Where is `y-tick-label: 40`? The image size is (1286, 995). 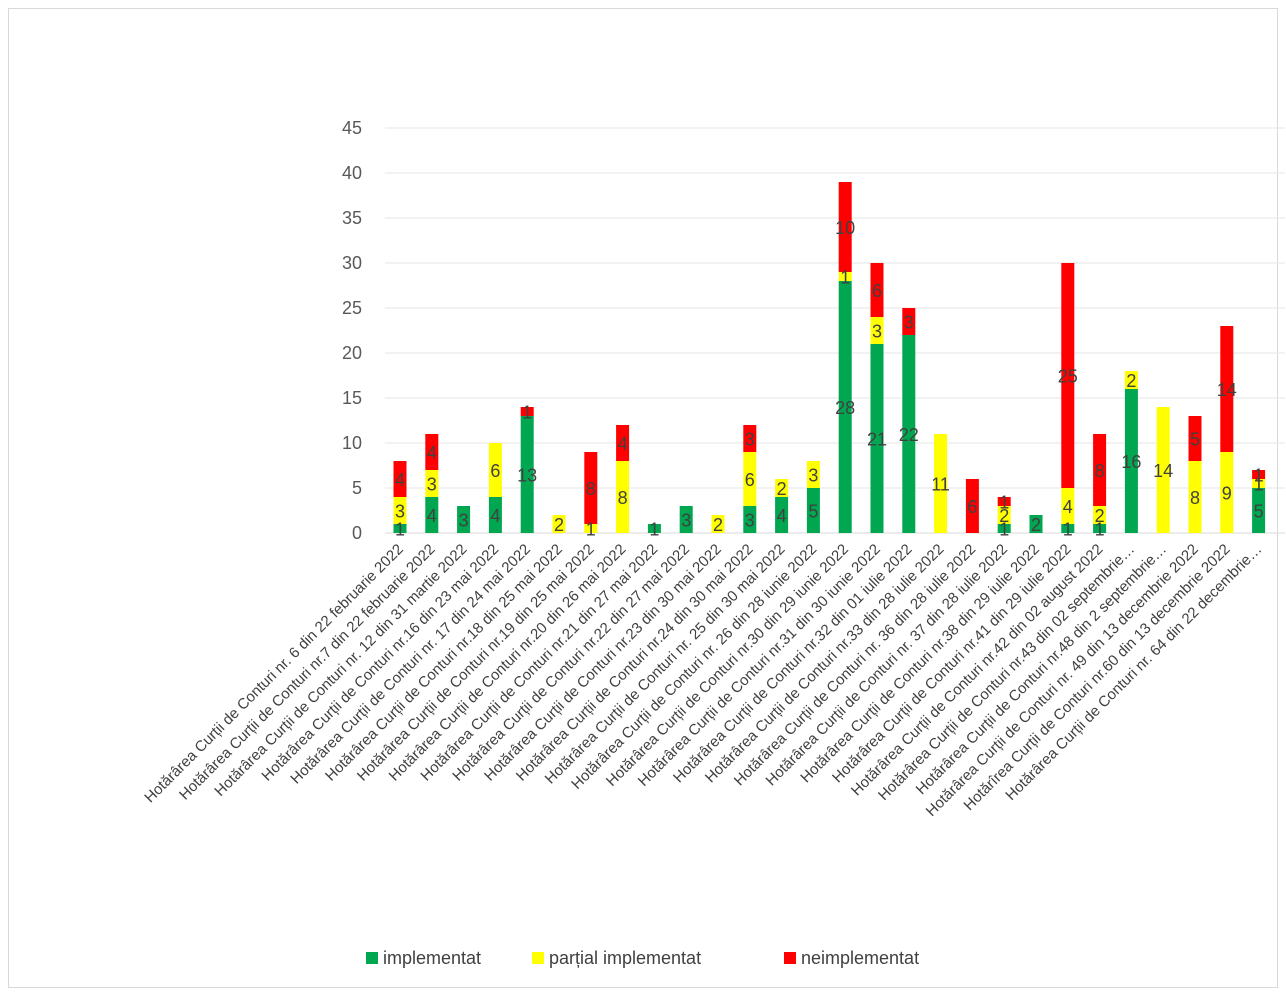
y-tick-label: 40 is located at coordinates (352, 173).